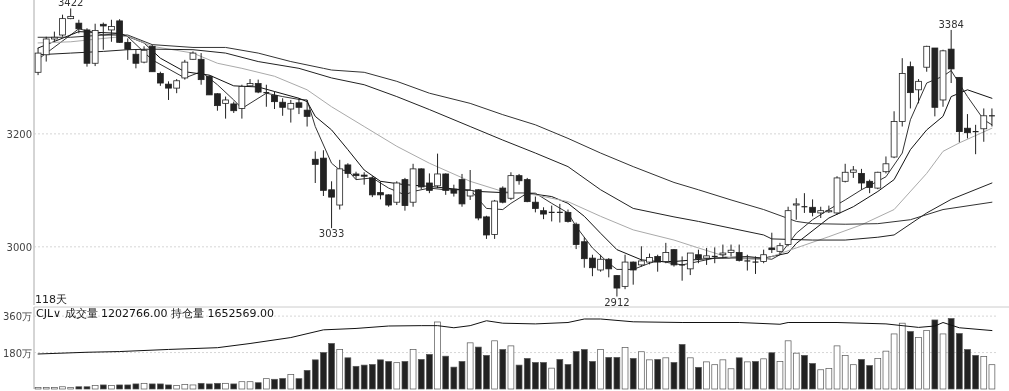  What do you see at coordinates (19, 134) in the screenshot?
I see `y-tick-label: 3200` at bounding box center [19, 134].